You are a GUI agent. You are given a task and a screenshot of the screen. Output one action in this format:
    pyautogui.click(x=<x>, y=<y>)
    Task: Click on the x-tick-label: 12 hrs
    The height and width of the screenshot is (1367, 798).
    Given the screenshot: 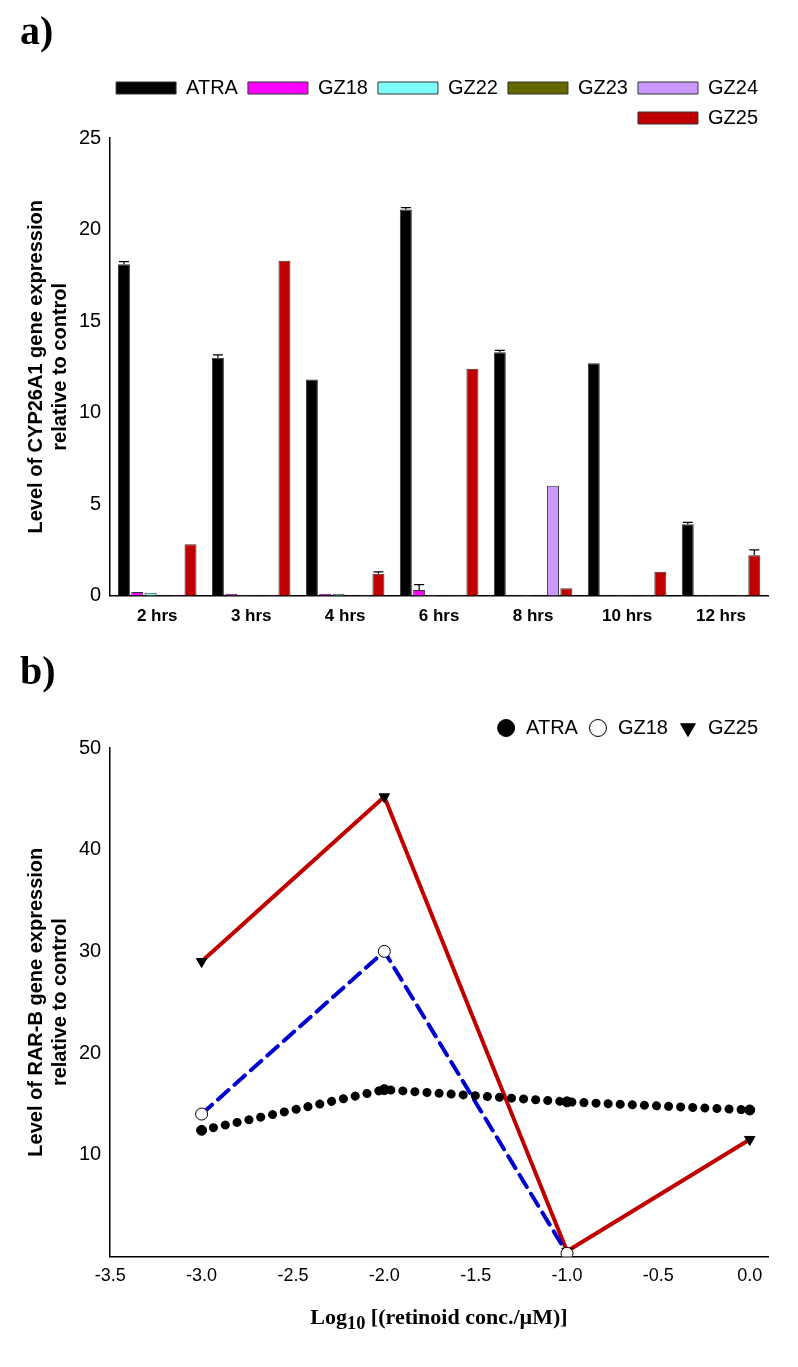 What is the action you would take?
    pyautogui.click(x=721, y=616)
    